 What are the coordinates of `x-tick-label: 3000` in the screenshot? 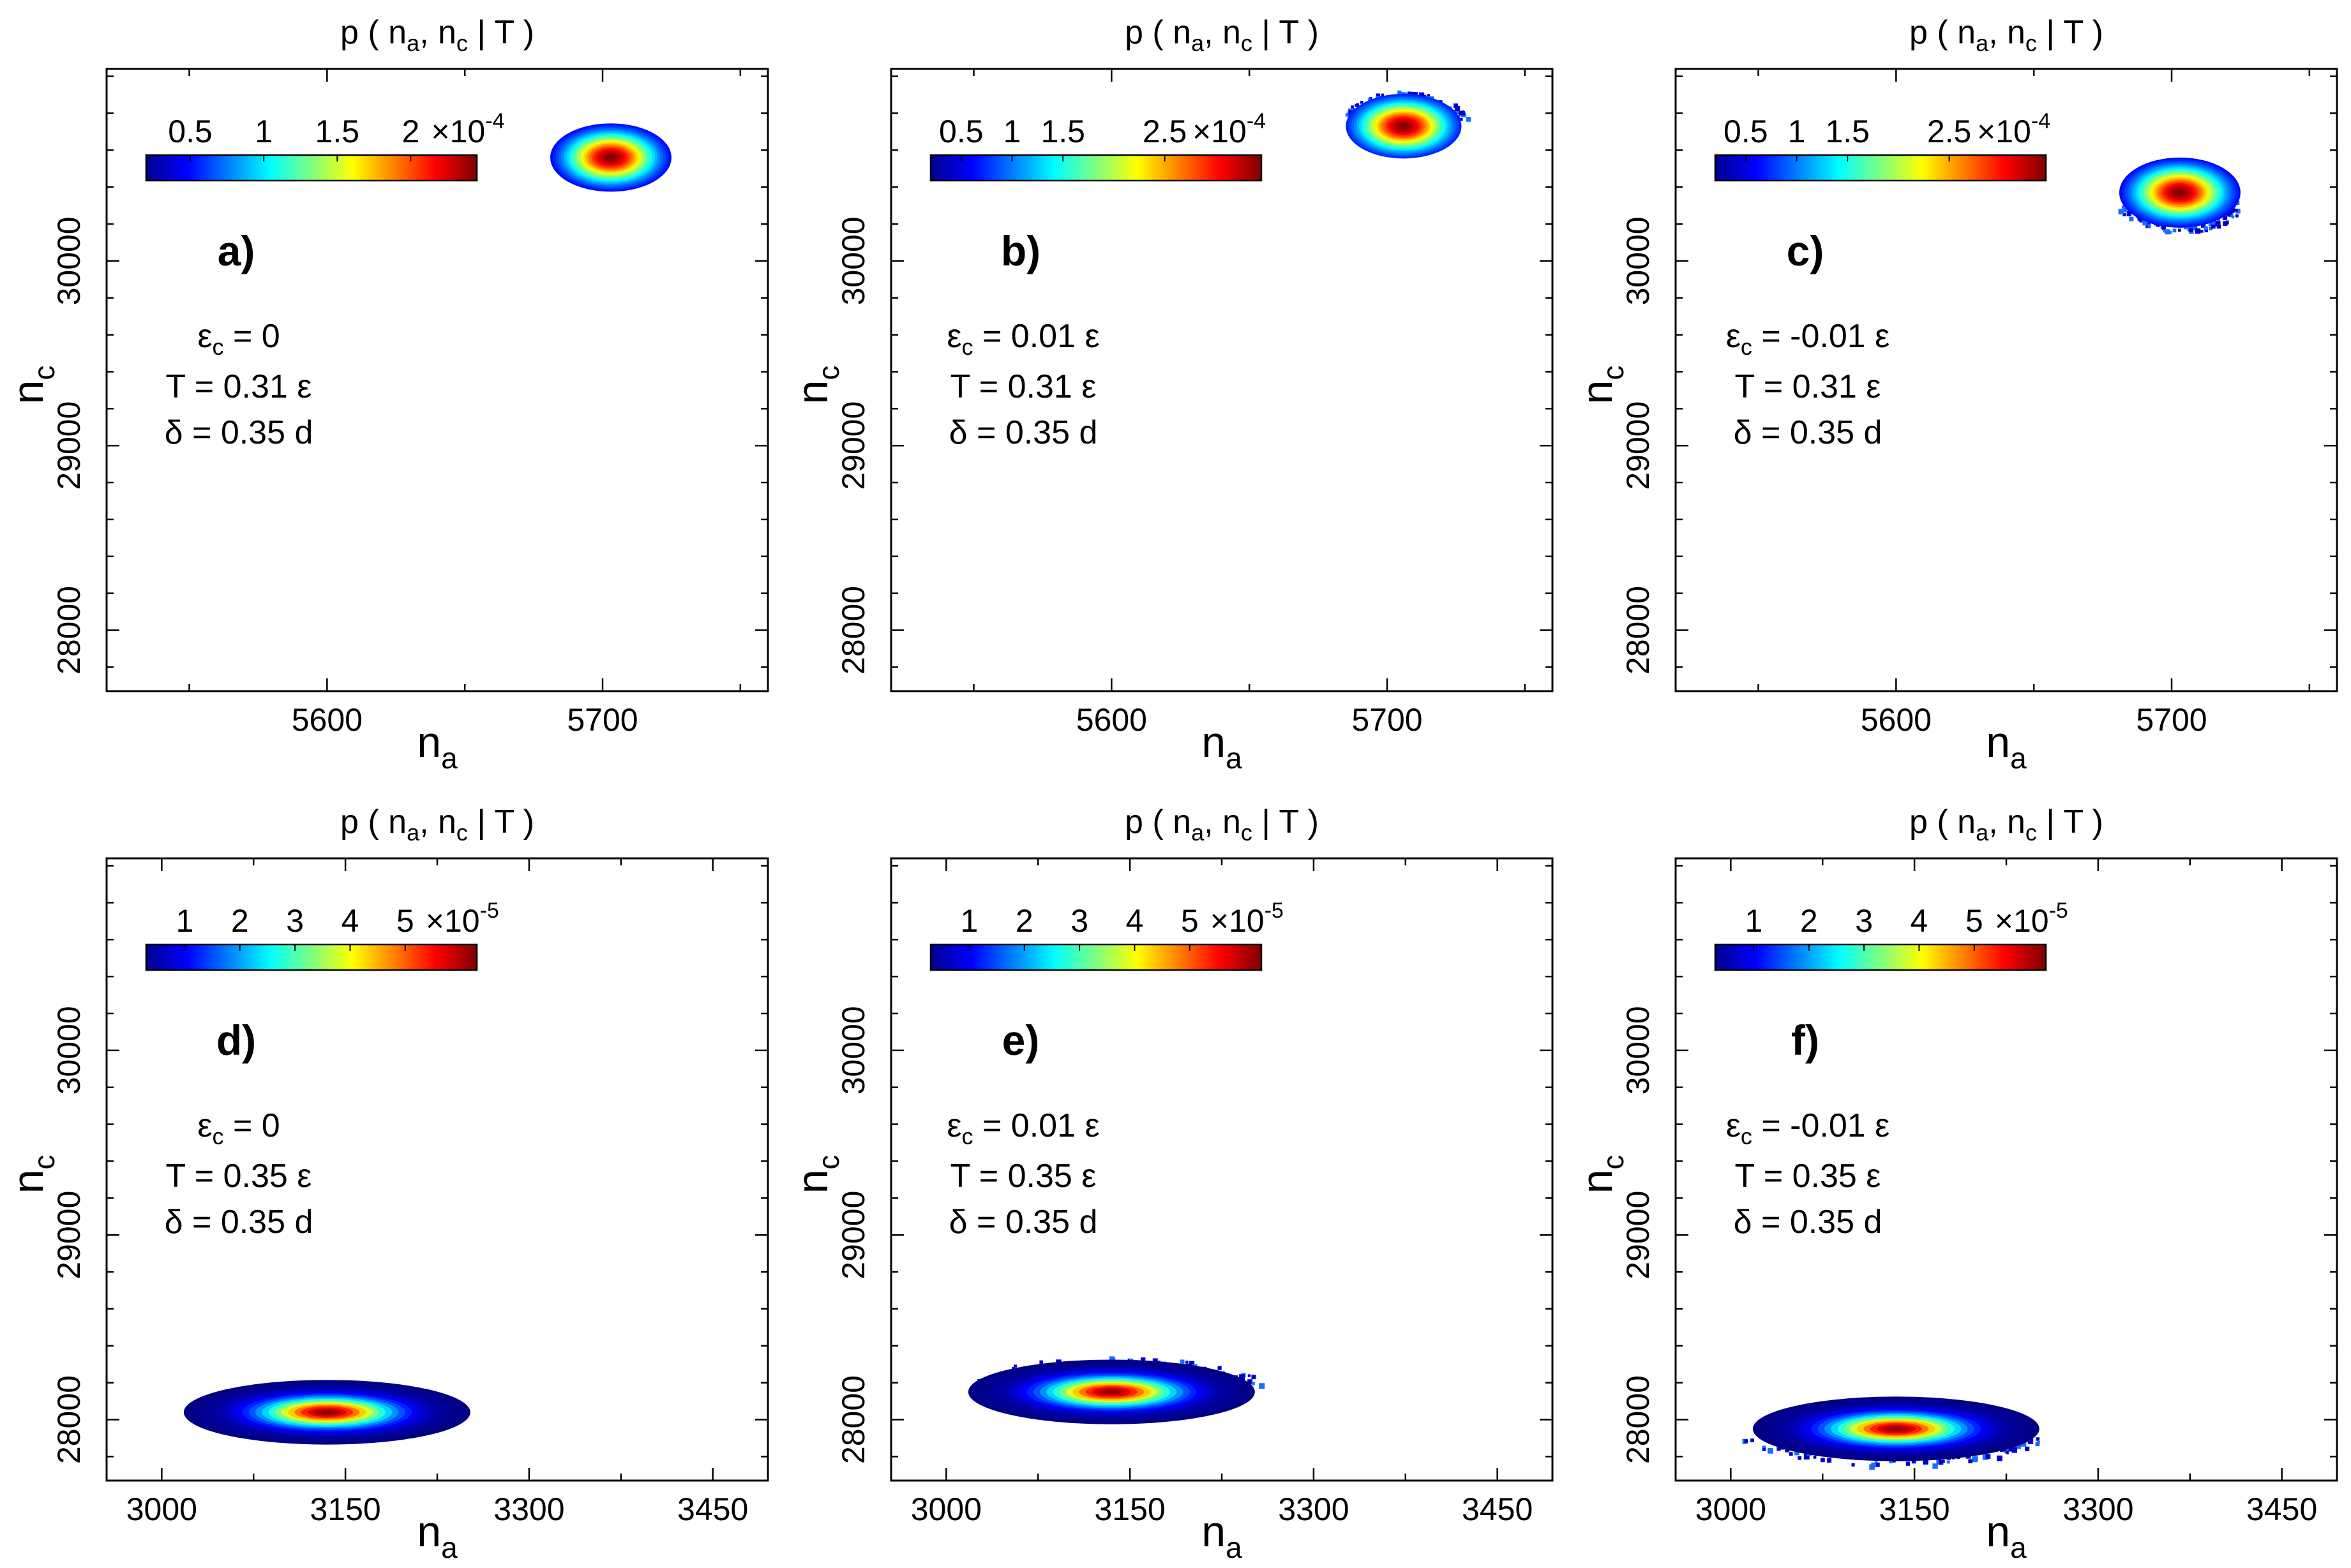 It's located at (1730, 1509).